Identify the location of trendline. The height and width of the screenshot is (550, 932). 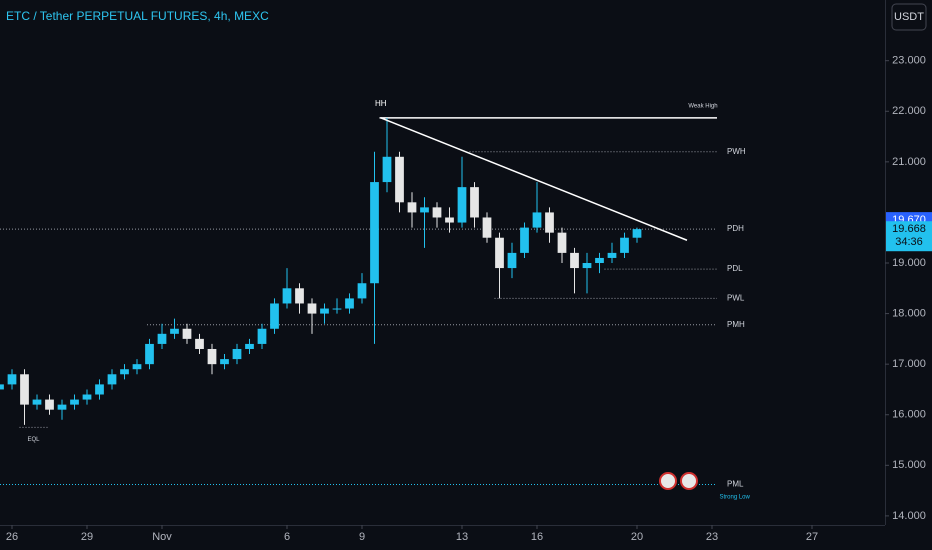
(534, 179).